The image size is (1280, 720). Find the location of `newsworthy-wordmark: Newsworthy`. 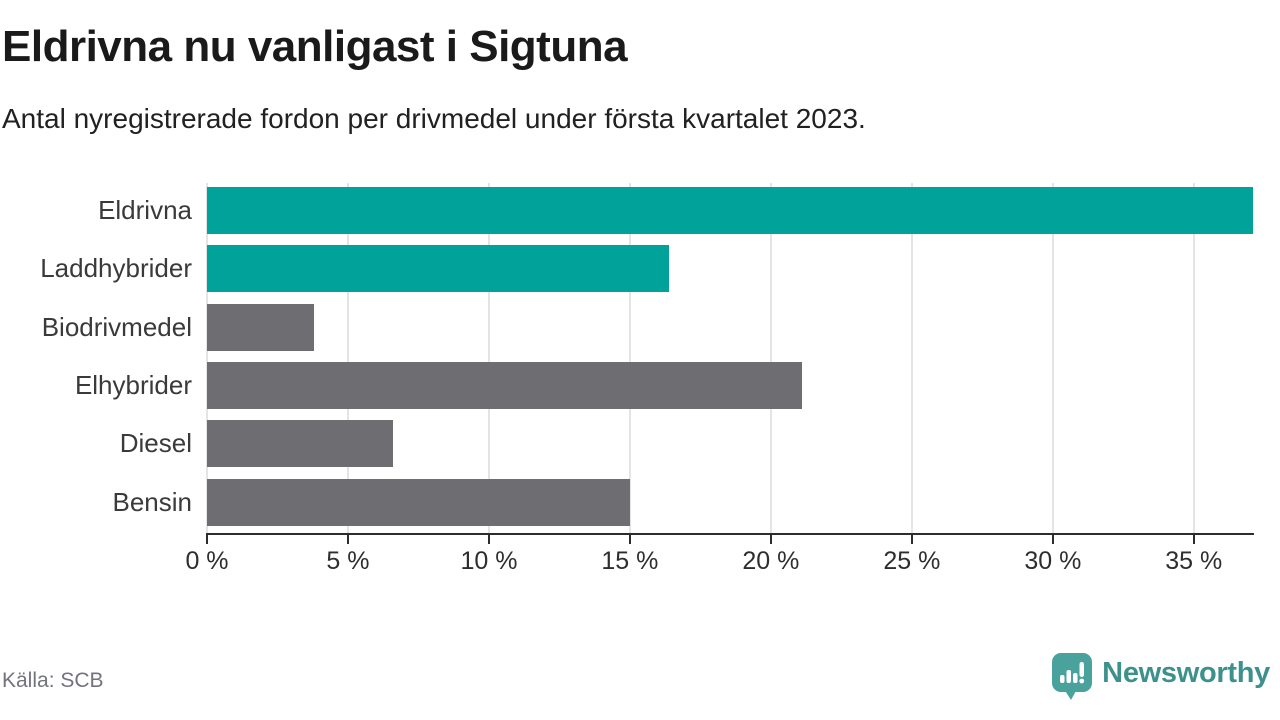

newsworthy-wordmark: Newsworthy is located at coordinates (1186, 672).